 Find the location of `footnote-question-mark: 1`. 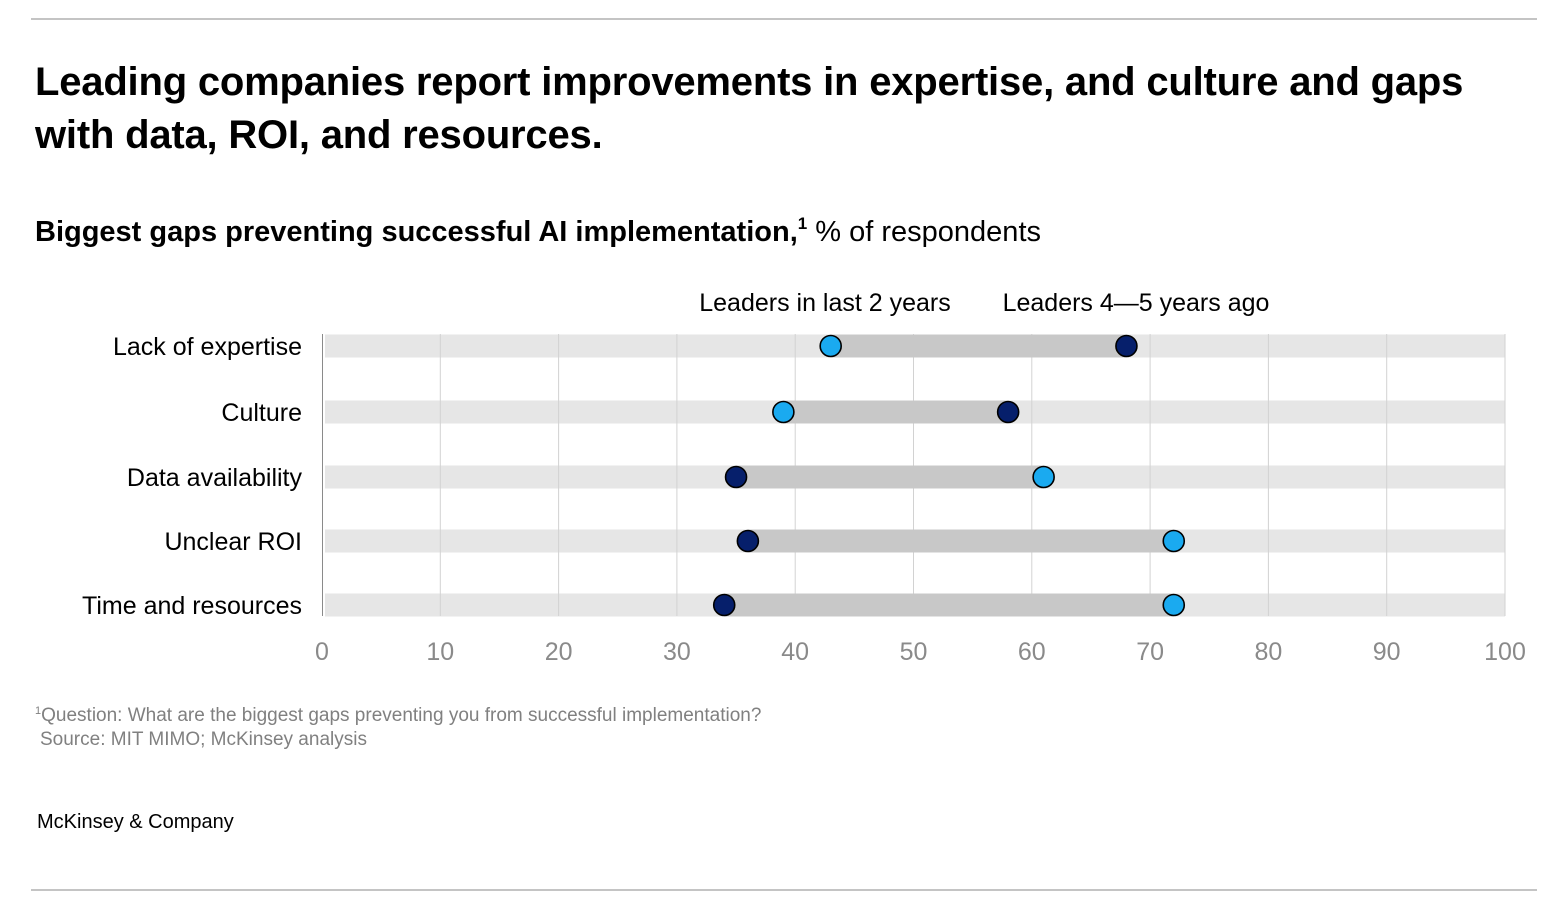

footnote-question-mark: 1 is located at coordinates (38, 711).